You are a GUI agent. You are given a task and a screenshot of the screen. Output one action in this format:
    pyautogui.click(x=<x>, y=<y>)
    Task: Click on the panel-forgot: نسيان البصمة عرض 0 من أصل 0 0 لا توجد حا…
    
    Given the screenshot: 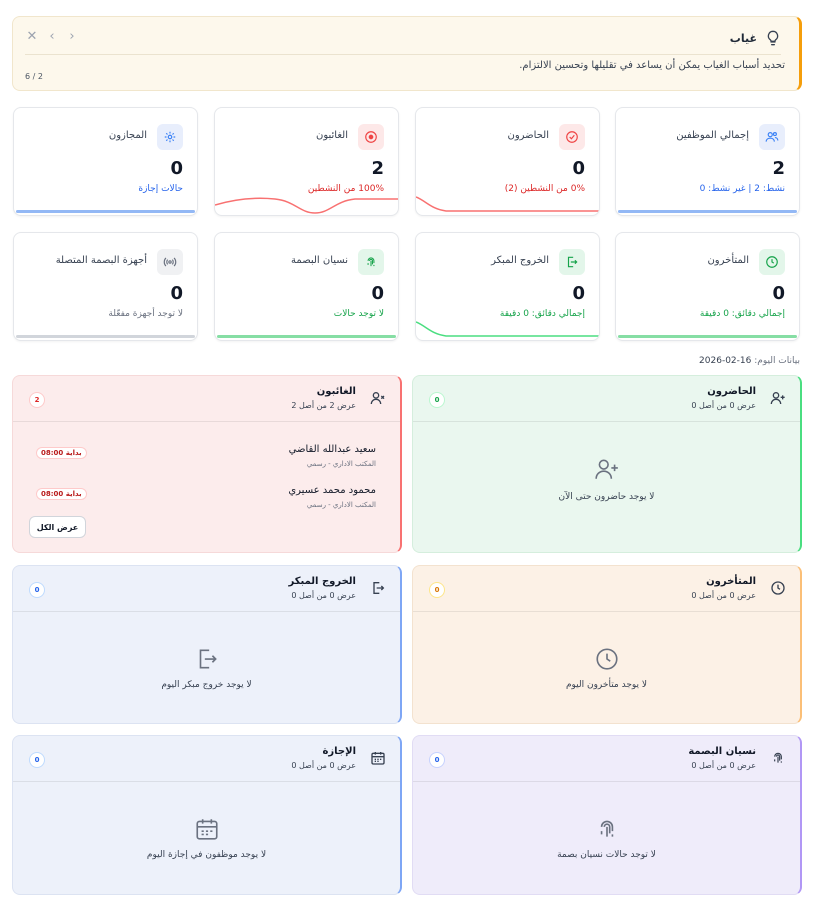 What is the action you would take?
    pyautogui.click(x=607, y=815)
    